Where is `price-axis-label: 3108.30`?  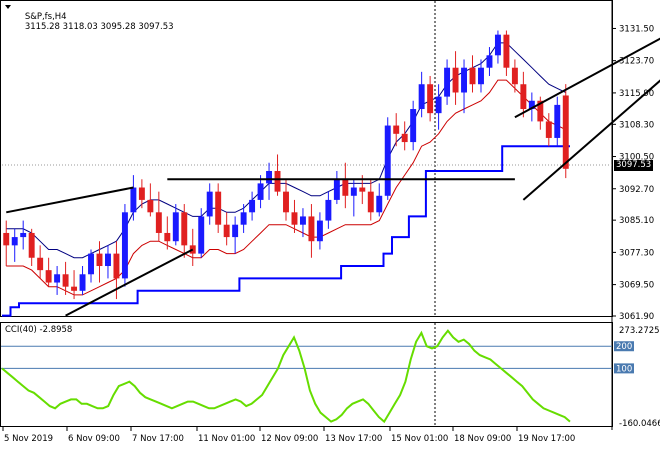 price-axis-label: 3108.30 is located at coordinates (636, 125).